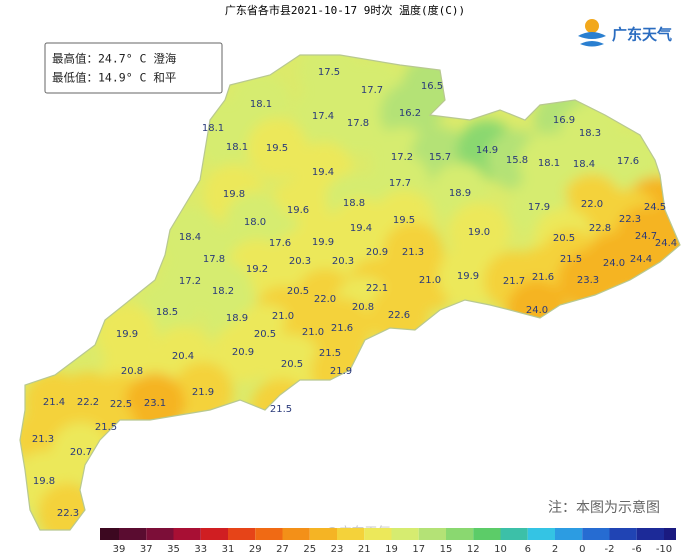 The width and height of the screenshot is (690, 555). I want to click on legend-tick-label: 25, so click(309, 549).